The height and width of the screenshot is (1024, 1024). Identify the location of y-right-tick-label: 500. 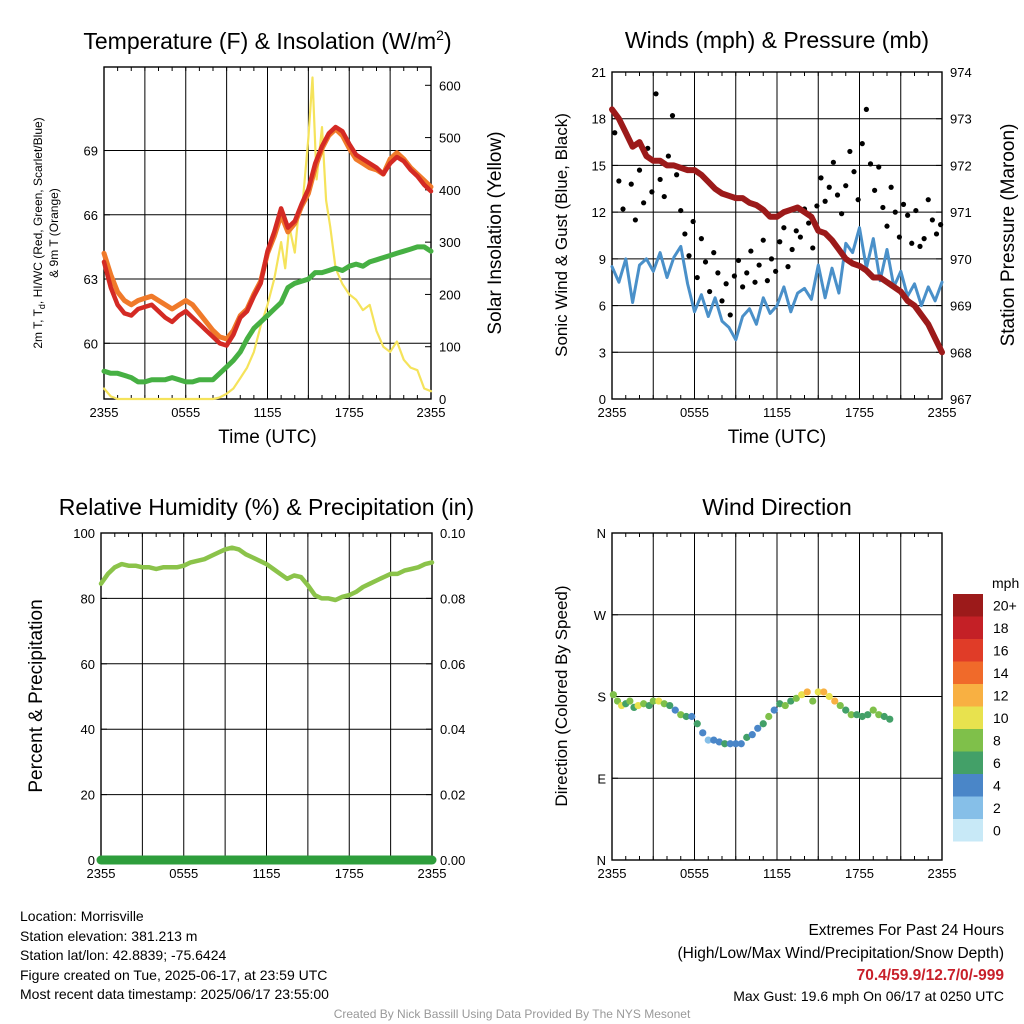
(450, 138).